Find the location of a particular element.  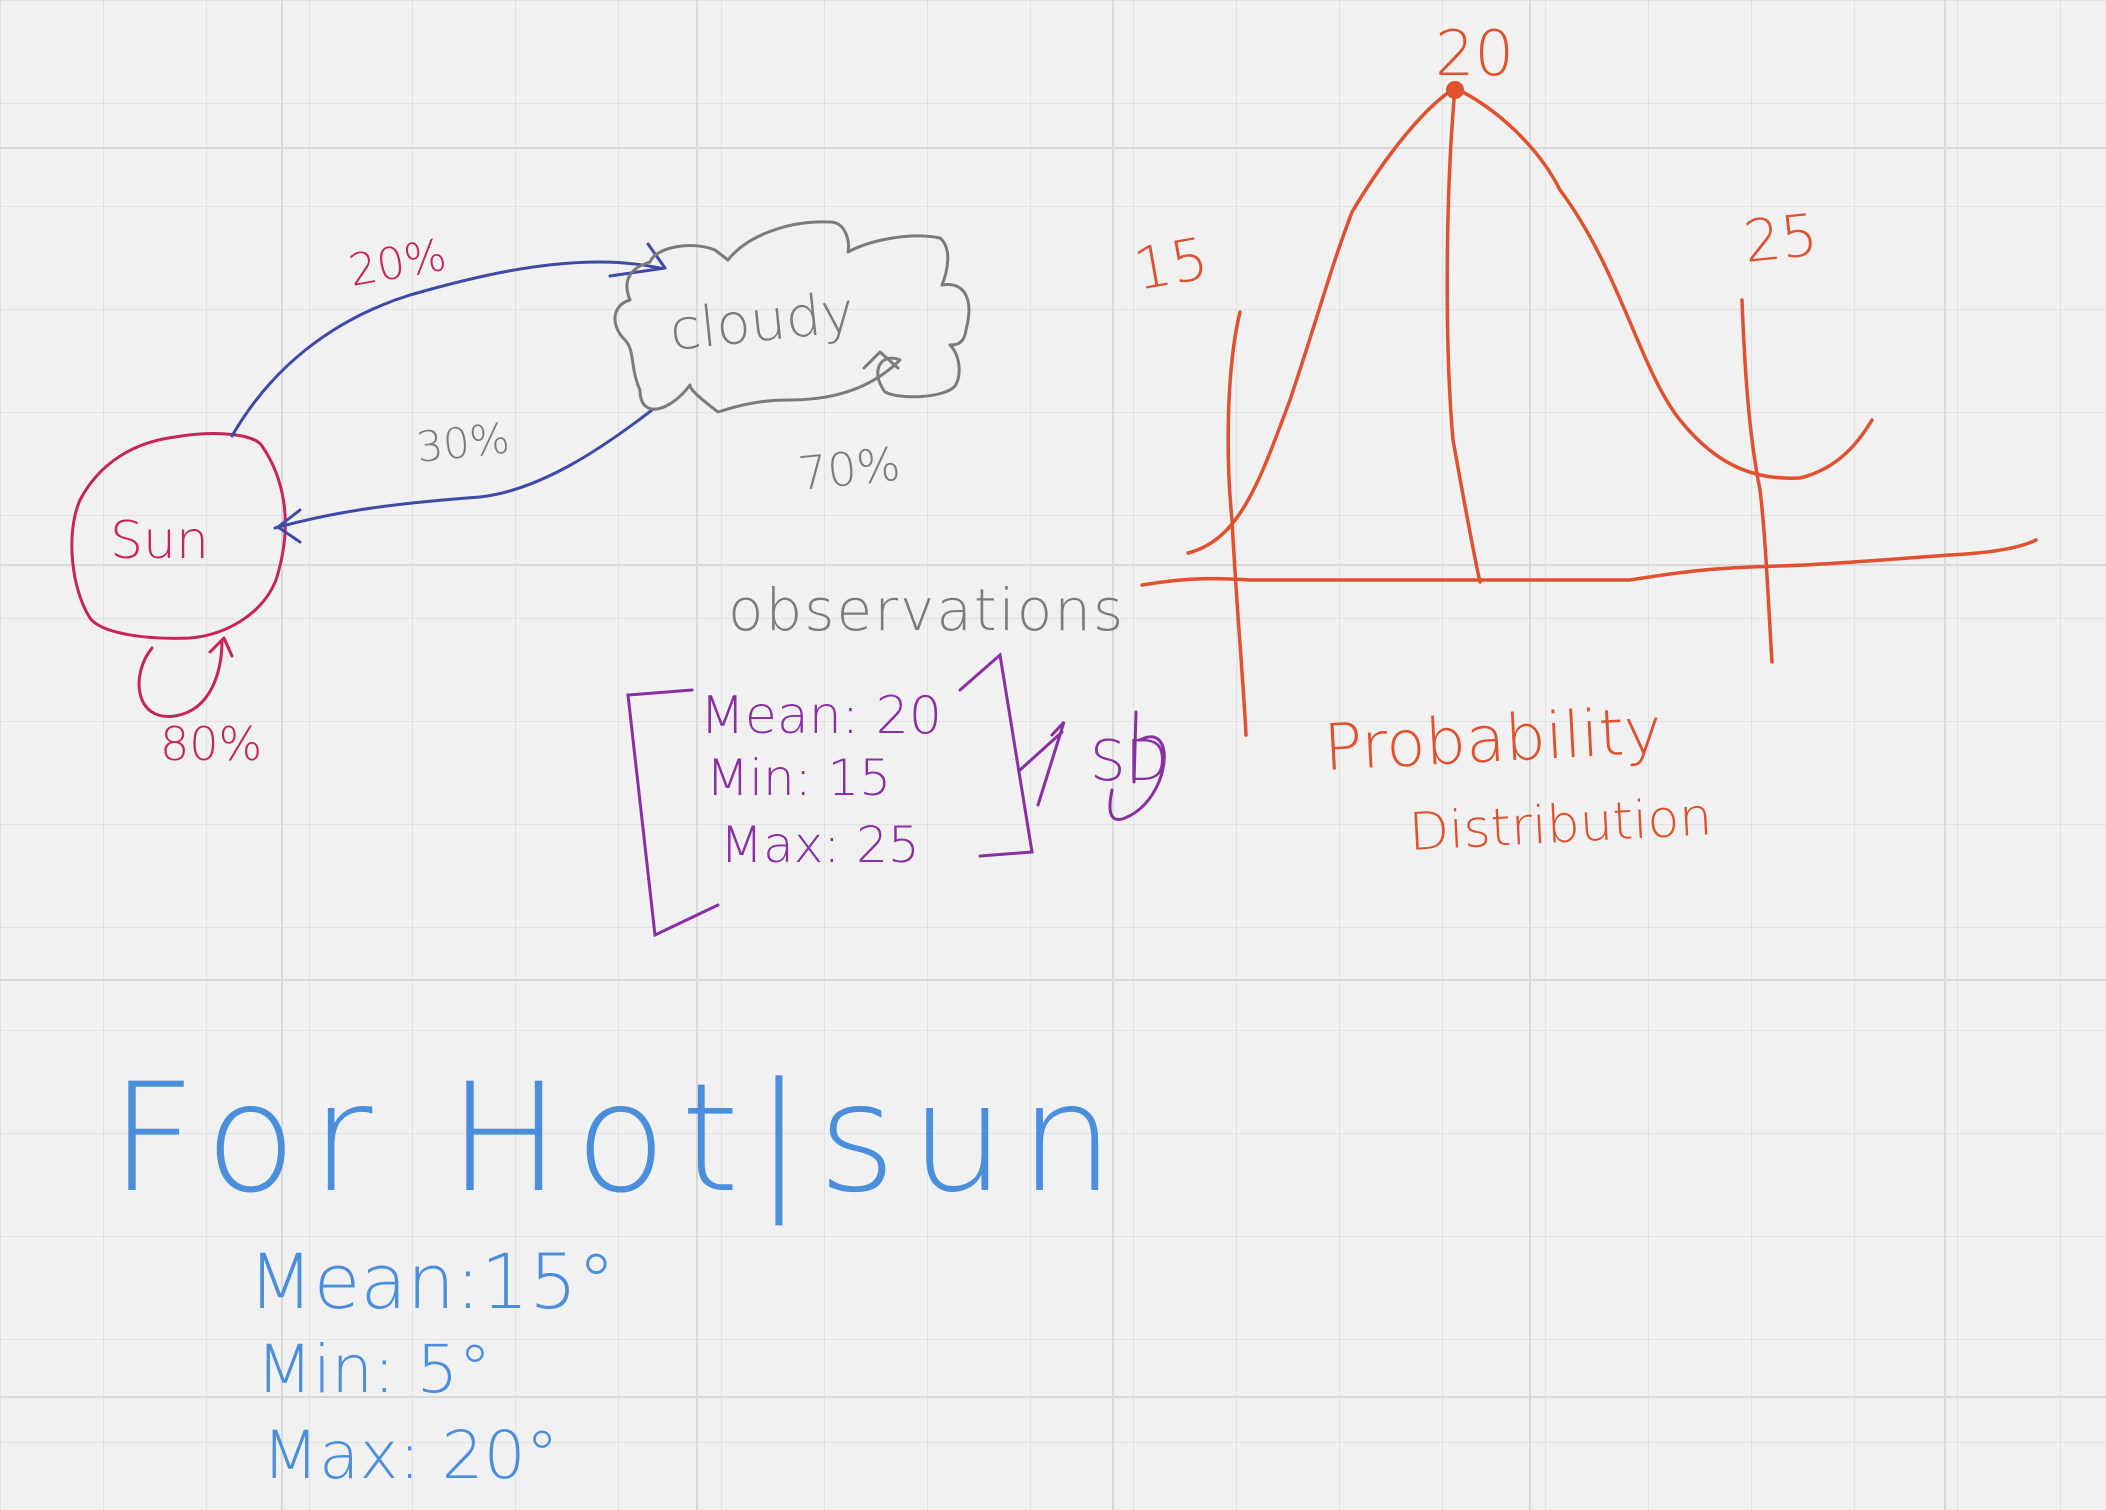

distribution-right-label: 25 is located at coordinates (1780, 238).